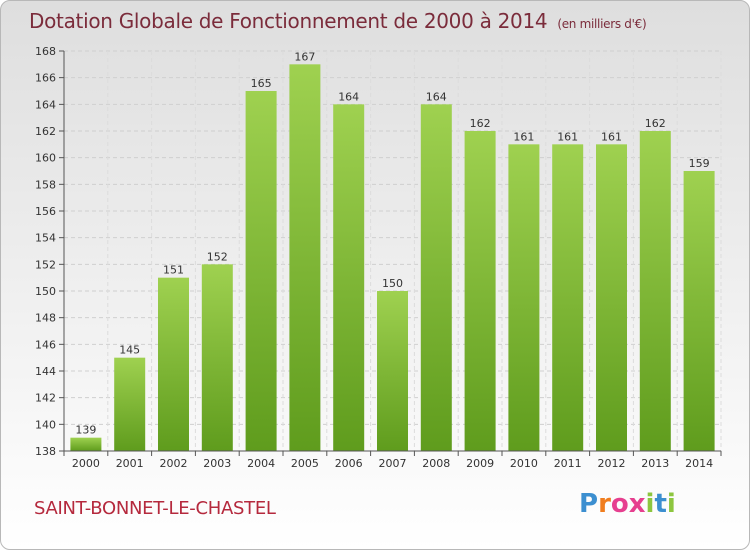 The width and height of the screenshot is (750, 550). I want to click on x-tick-label-2012: 2012, so click(612, 463).